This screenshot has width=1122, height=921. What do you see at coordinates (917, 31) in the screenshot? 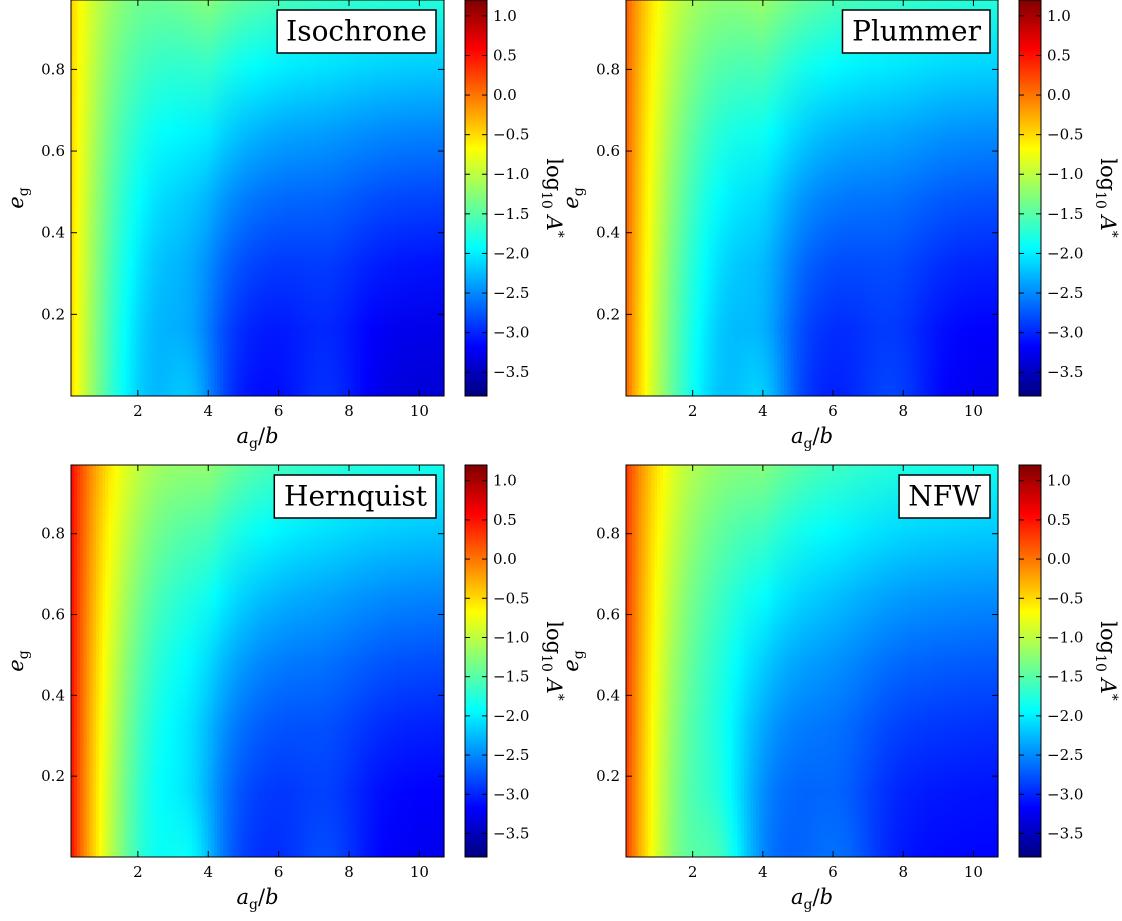
I see `panel-title: Plummer` at bounding box center [917, 31].